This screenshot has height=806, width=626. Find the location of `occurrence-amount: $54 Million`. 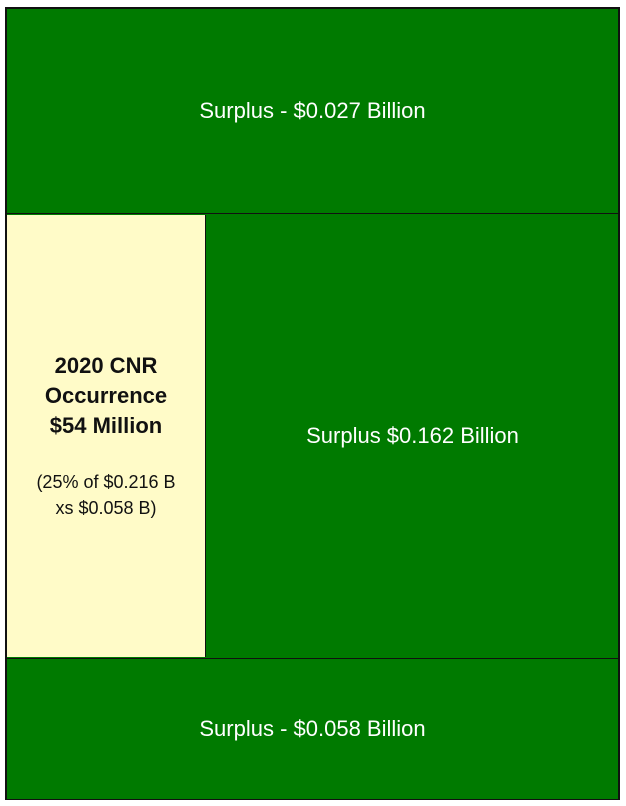

occurrence-amount: $54 Million is located at coordinates (106, 425).